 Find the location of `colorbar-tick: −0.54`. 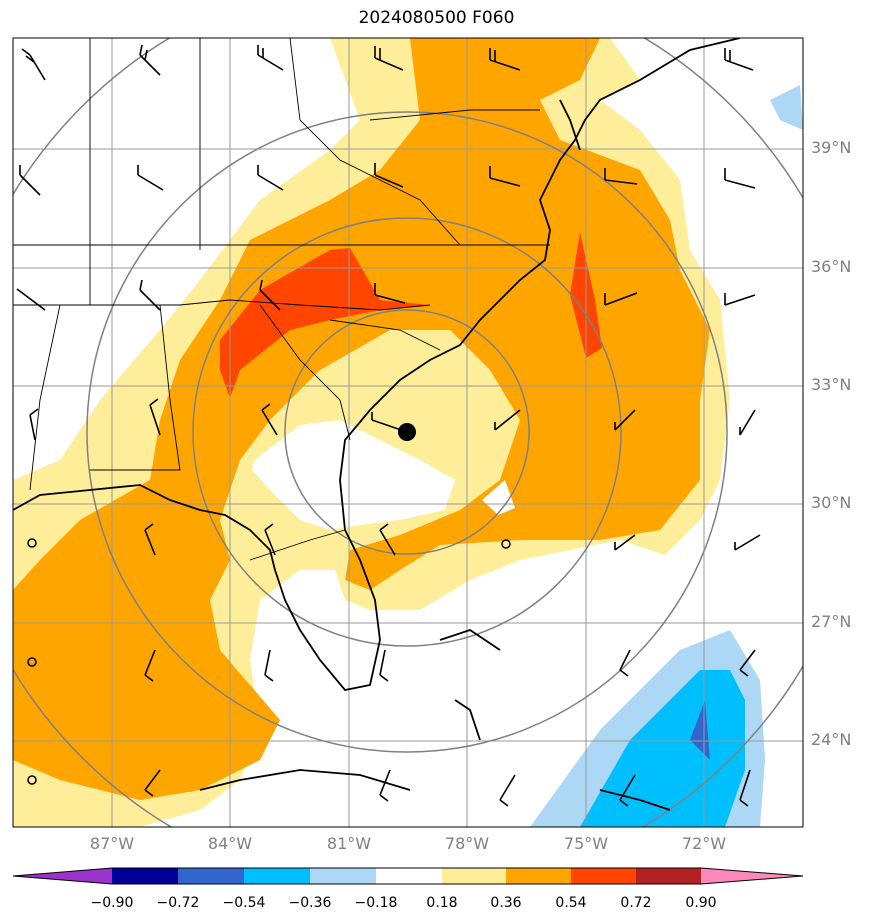

colorbar-tick: −0.54 is located at coordinates (244, 903).